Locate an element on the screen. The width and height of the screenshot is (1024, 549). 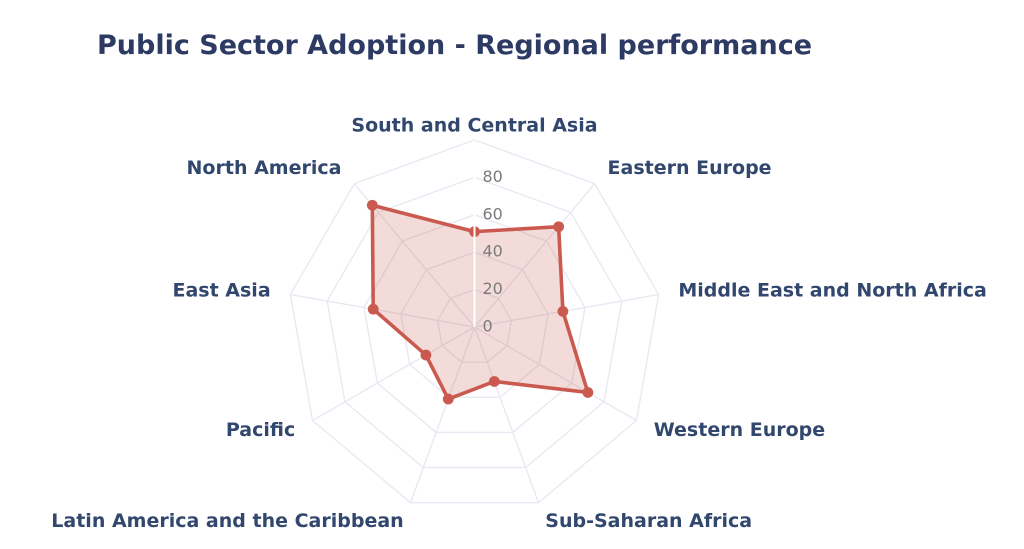
radial-tick-label-0: 0 is located at coordinates (488, 326).